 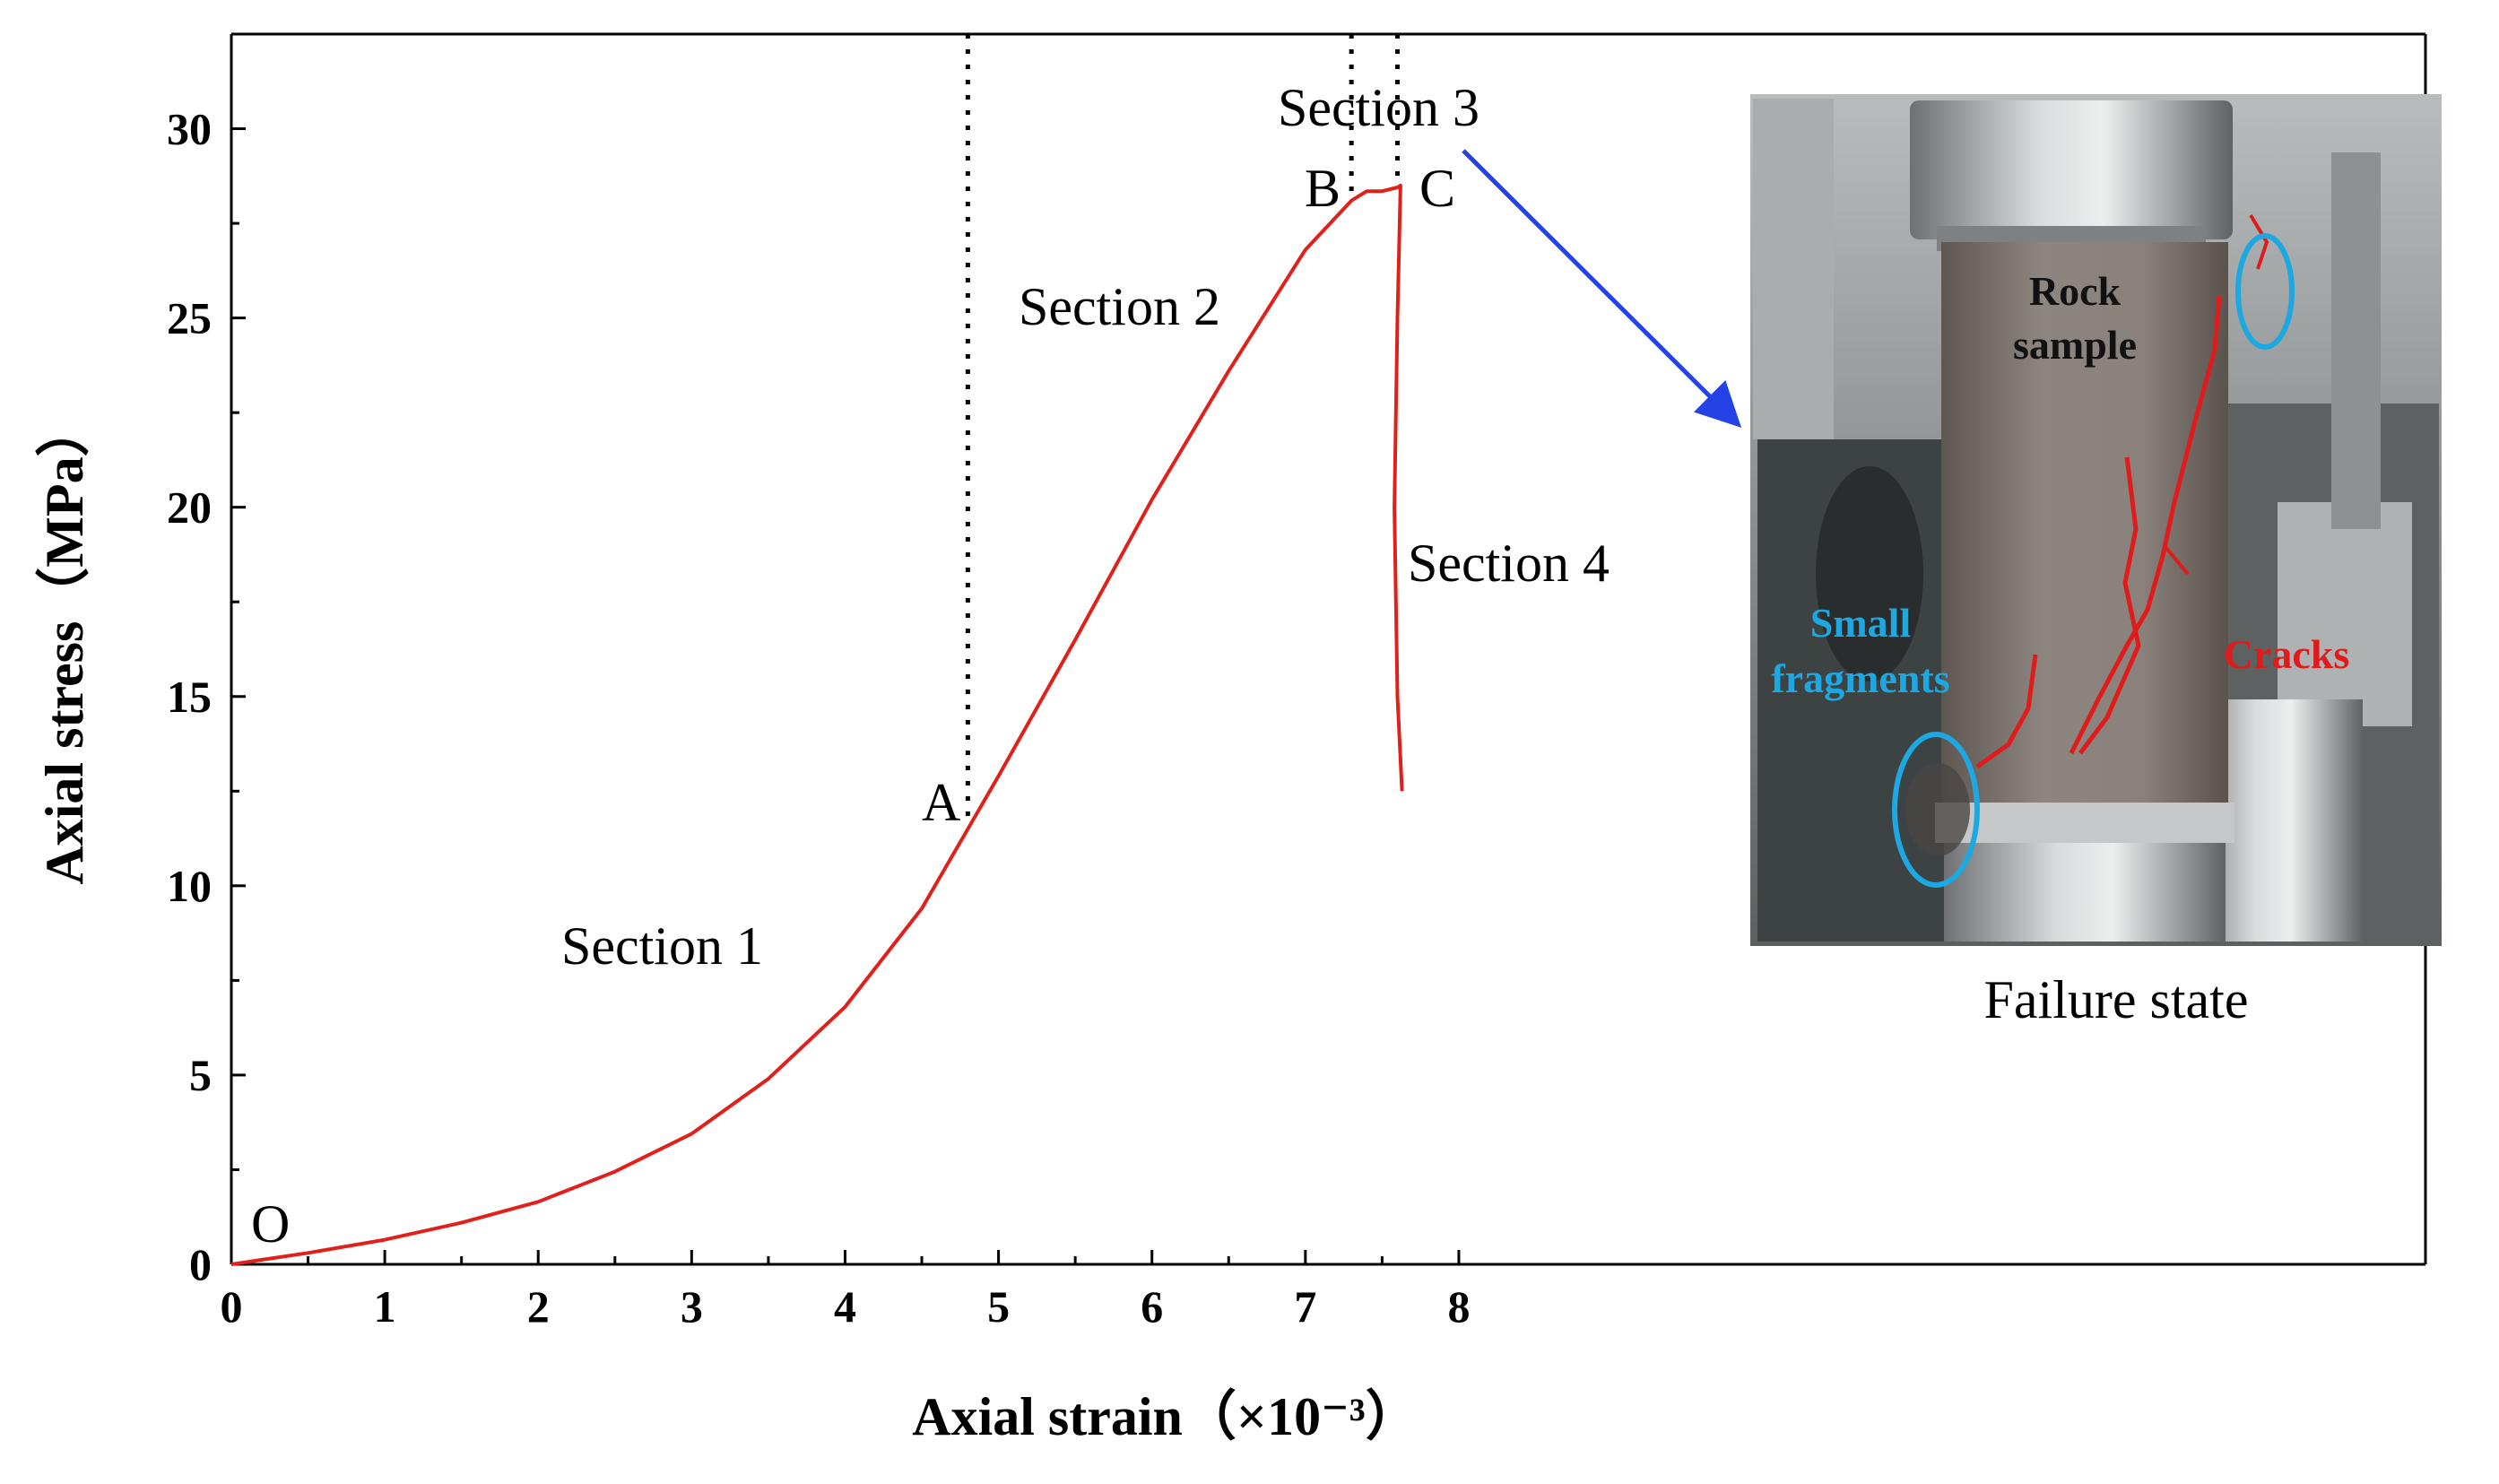 What do you see at coordinates (1860, 623) in the screenshot?
I see `small-fragments-label-line1: Small` at bounding box center [1860, 623].